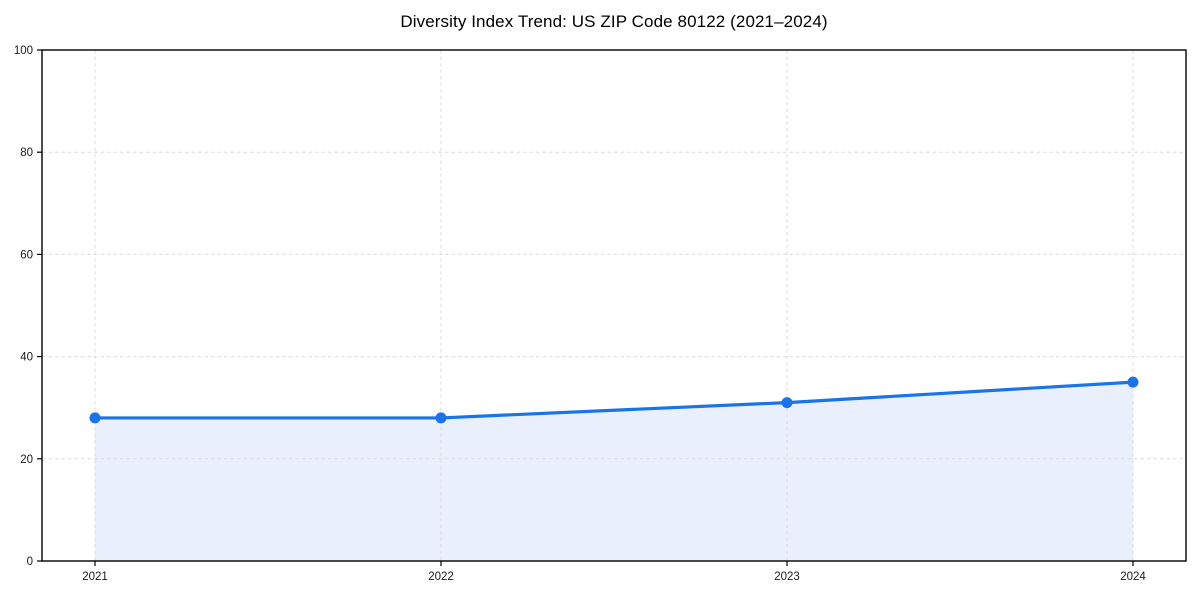 The image size is (1200, 600). Describe the element at coordinates (23, 51) in the screenshot. I see `y-tick-label: 100` at that location.